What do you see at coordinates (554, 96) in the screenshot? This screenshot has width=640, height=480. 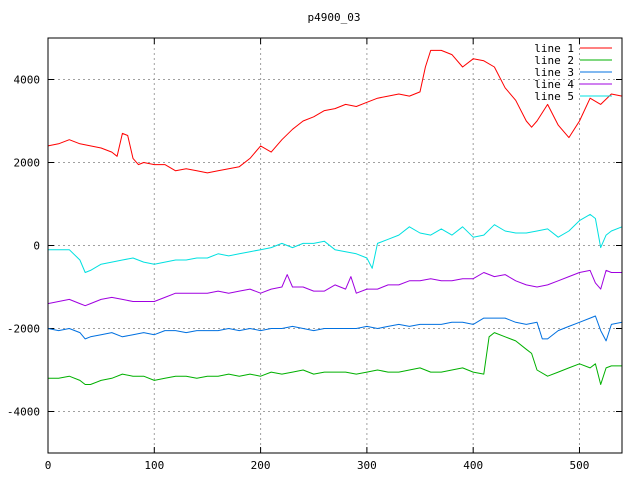 I see `legend-label: line 5` at bounding box center [554, 96].